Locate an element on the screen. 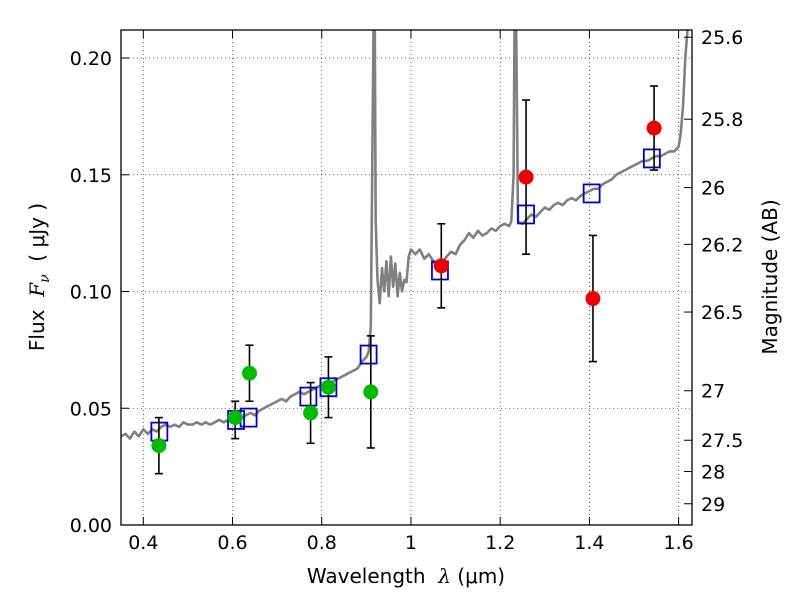  y2-tick-label: 27 is located at coordinates (713, 392).